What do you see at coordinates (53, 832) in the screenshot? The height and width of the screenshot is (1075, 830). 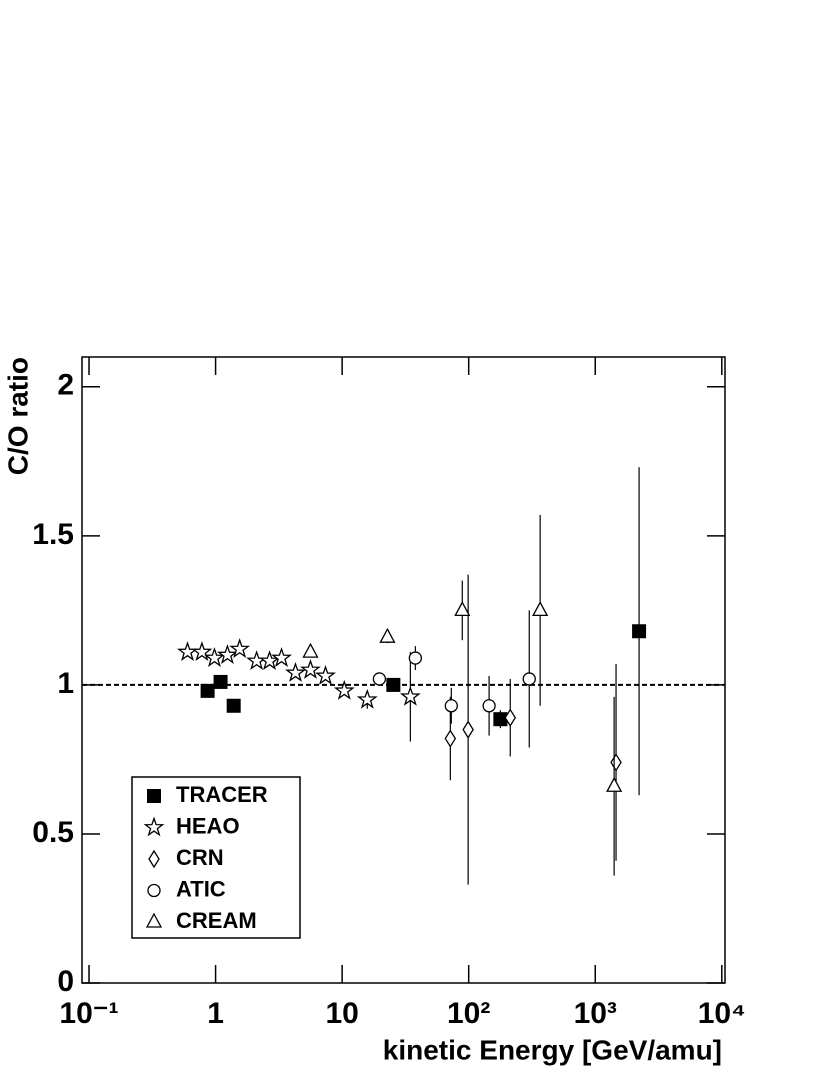 I see `y-tick-label: 0.5` at bounding box center [53, 832].